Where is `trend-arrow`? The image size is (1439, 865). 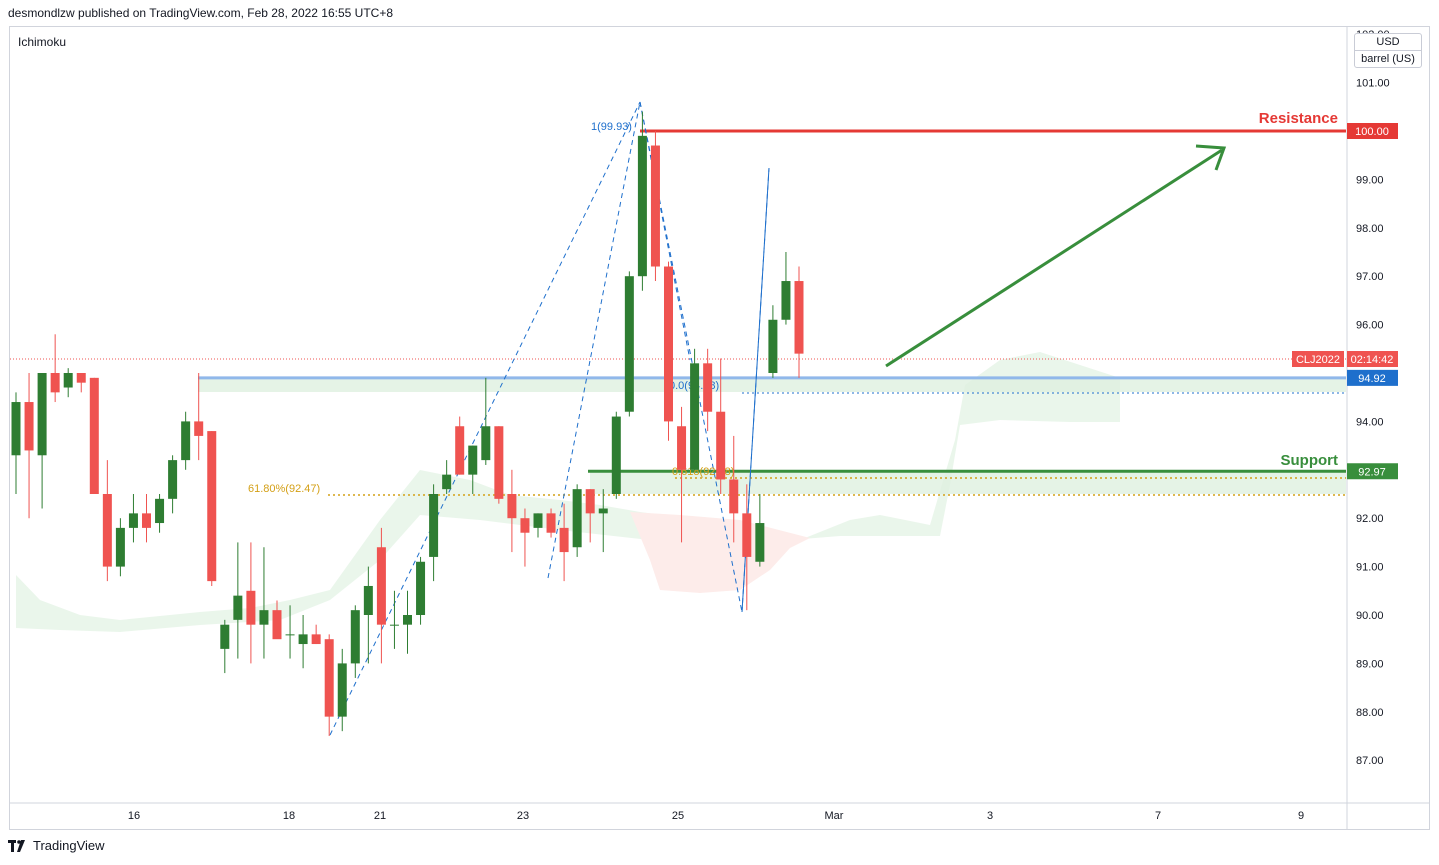
trend-arrow is located at coordinates (1054, 258).